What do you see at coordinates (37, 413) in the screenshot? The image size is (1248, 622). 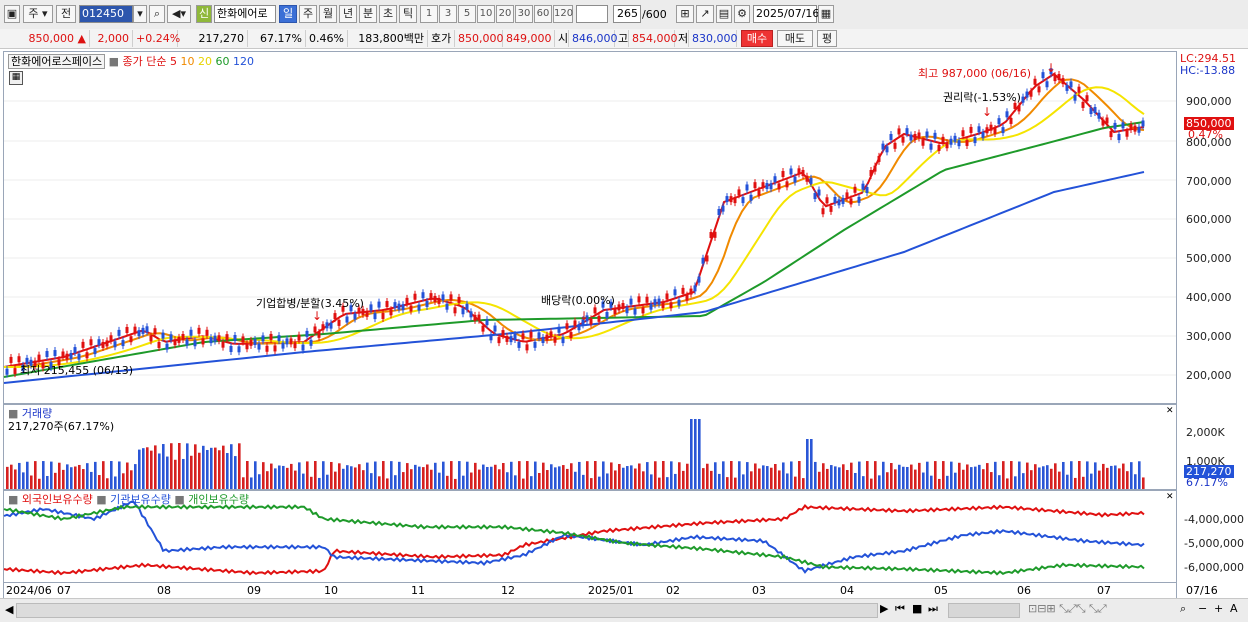 I see `volume-title: 거래량` at bounding box center [37, 413].